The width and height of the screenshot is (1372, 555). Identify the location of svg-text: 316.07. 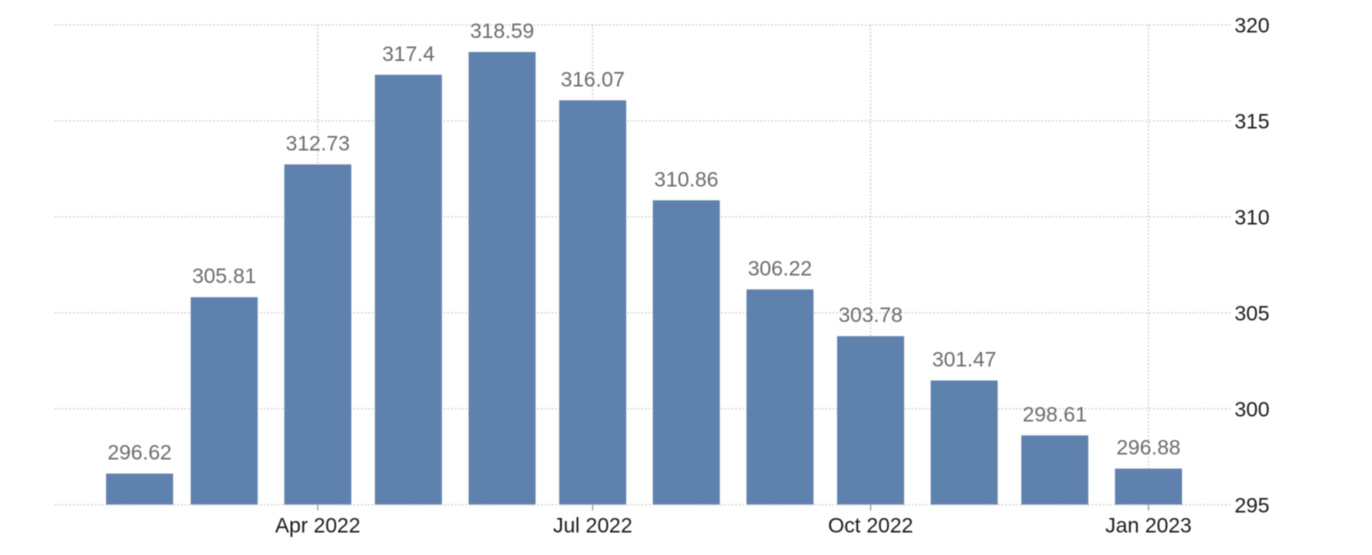
(593, 79).